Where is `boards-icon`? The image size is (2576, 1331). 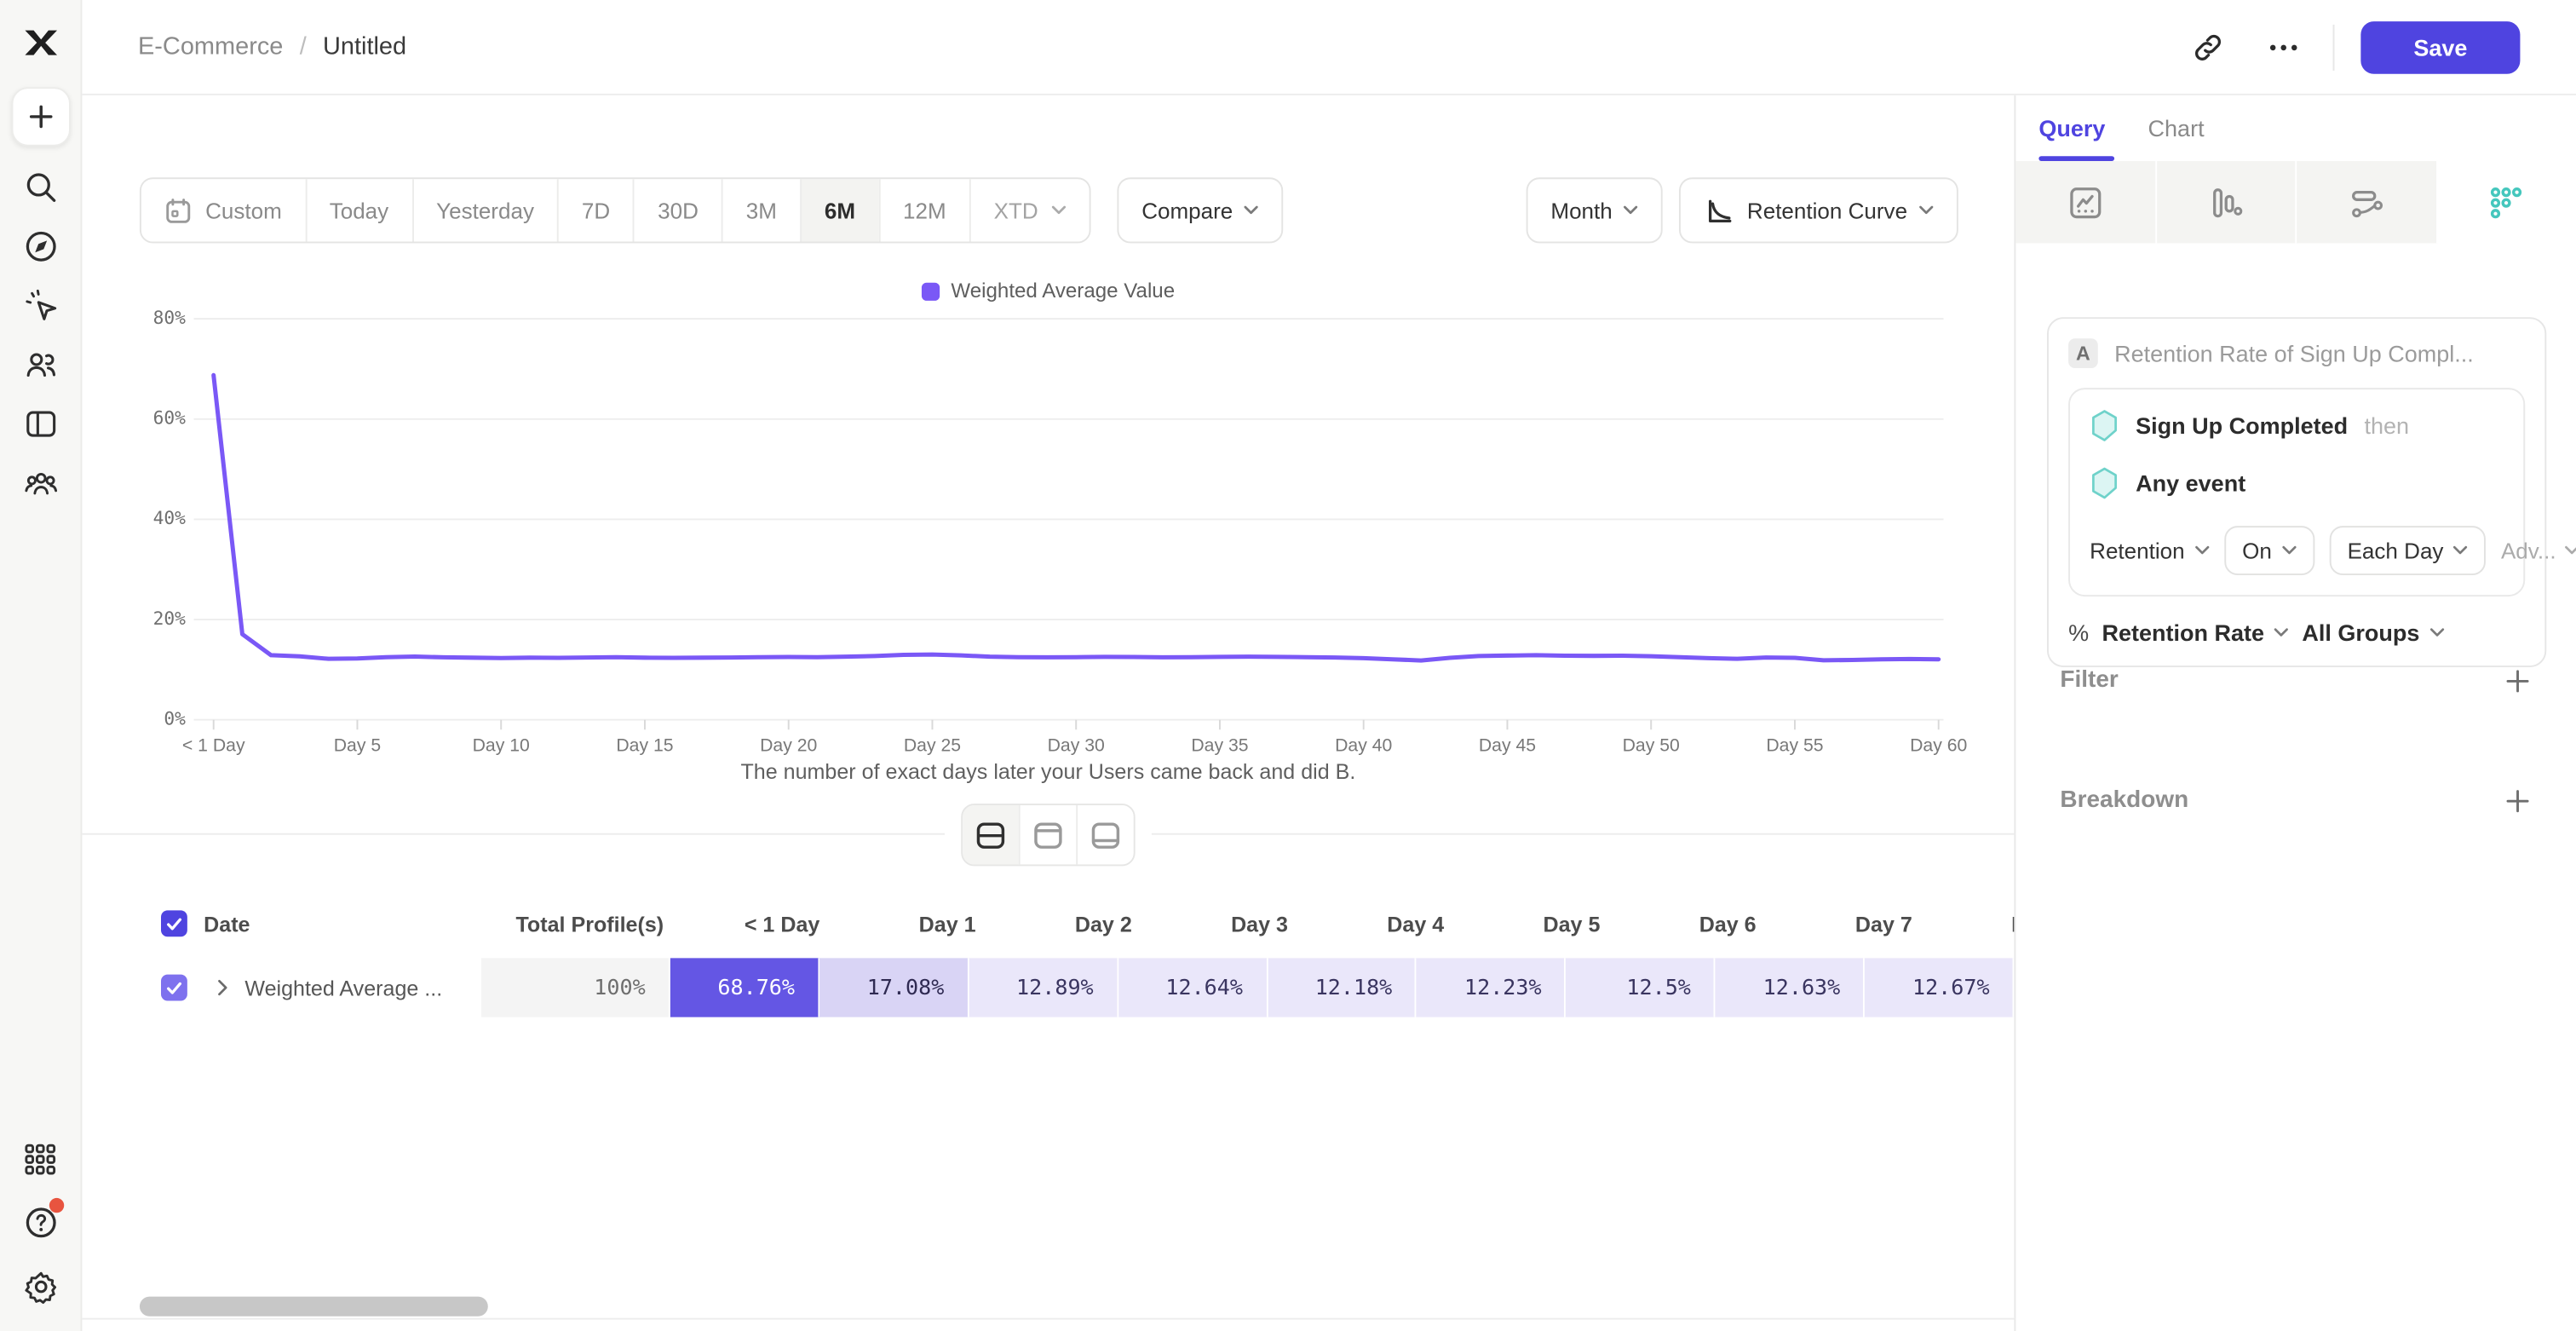 boards-icon is located at coordinates (40, 424).